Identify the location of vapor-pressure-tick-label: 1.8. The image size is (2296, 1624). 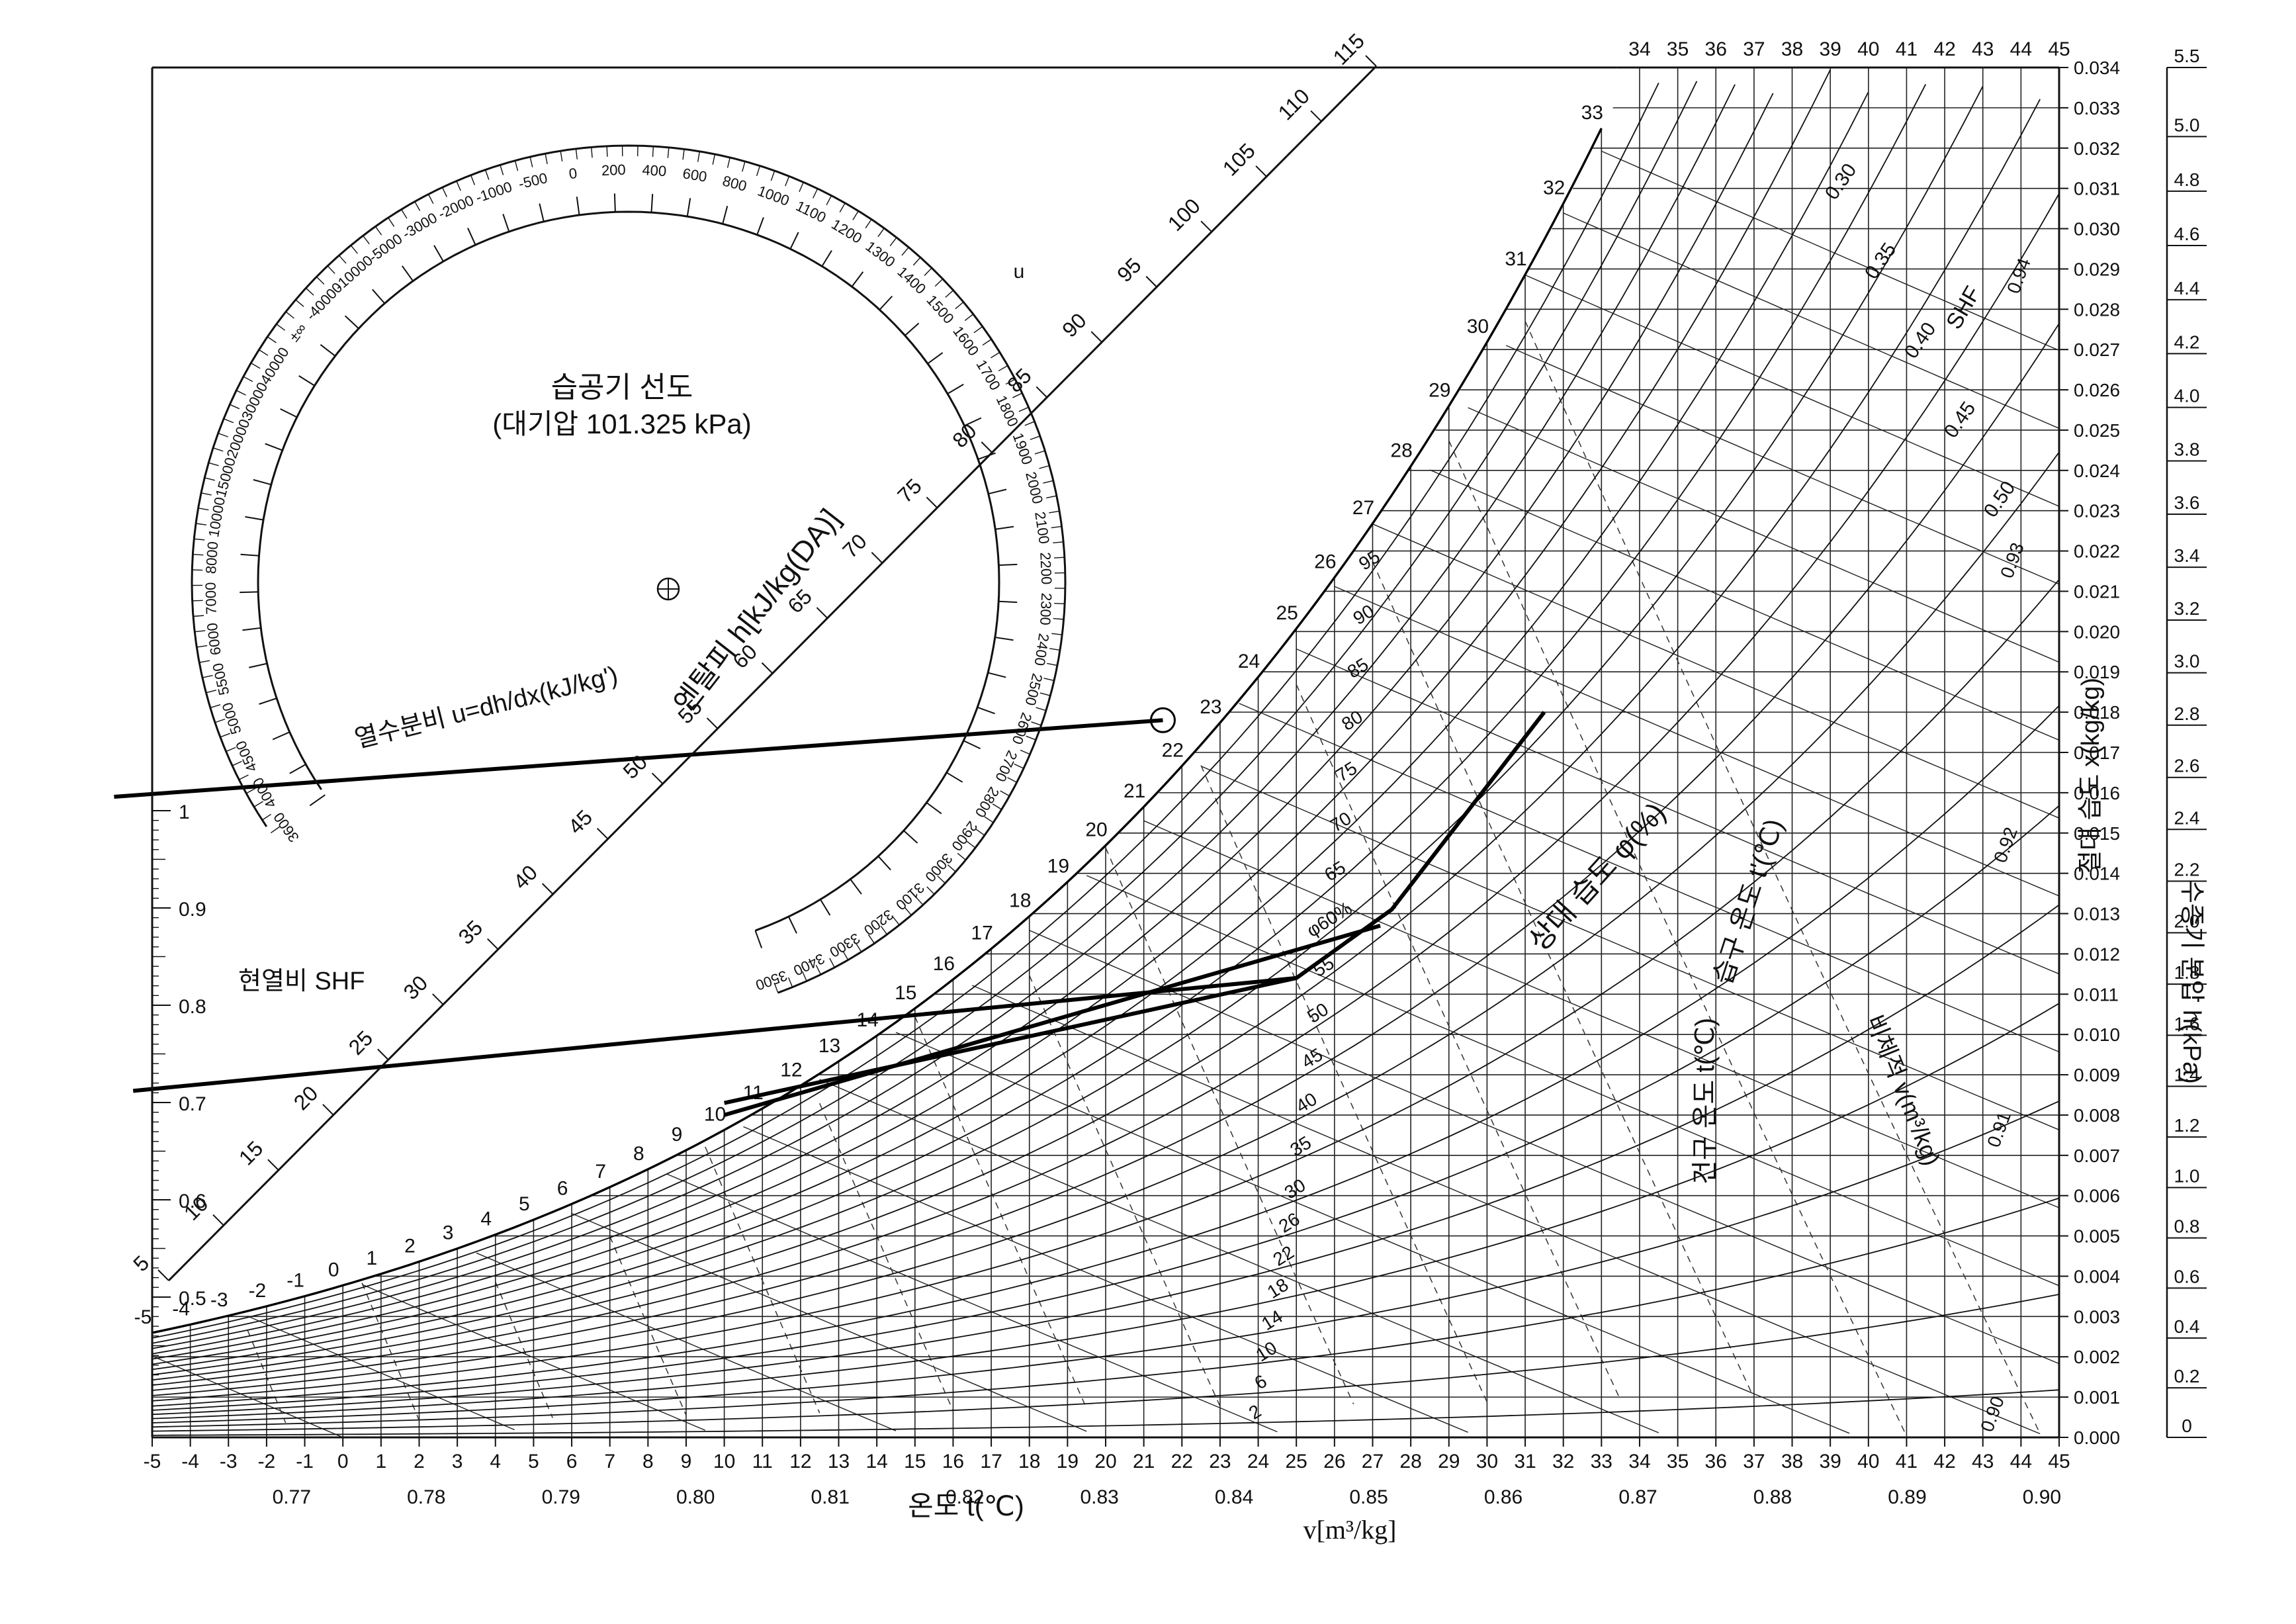
(2187, 973).